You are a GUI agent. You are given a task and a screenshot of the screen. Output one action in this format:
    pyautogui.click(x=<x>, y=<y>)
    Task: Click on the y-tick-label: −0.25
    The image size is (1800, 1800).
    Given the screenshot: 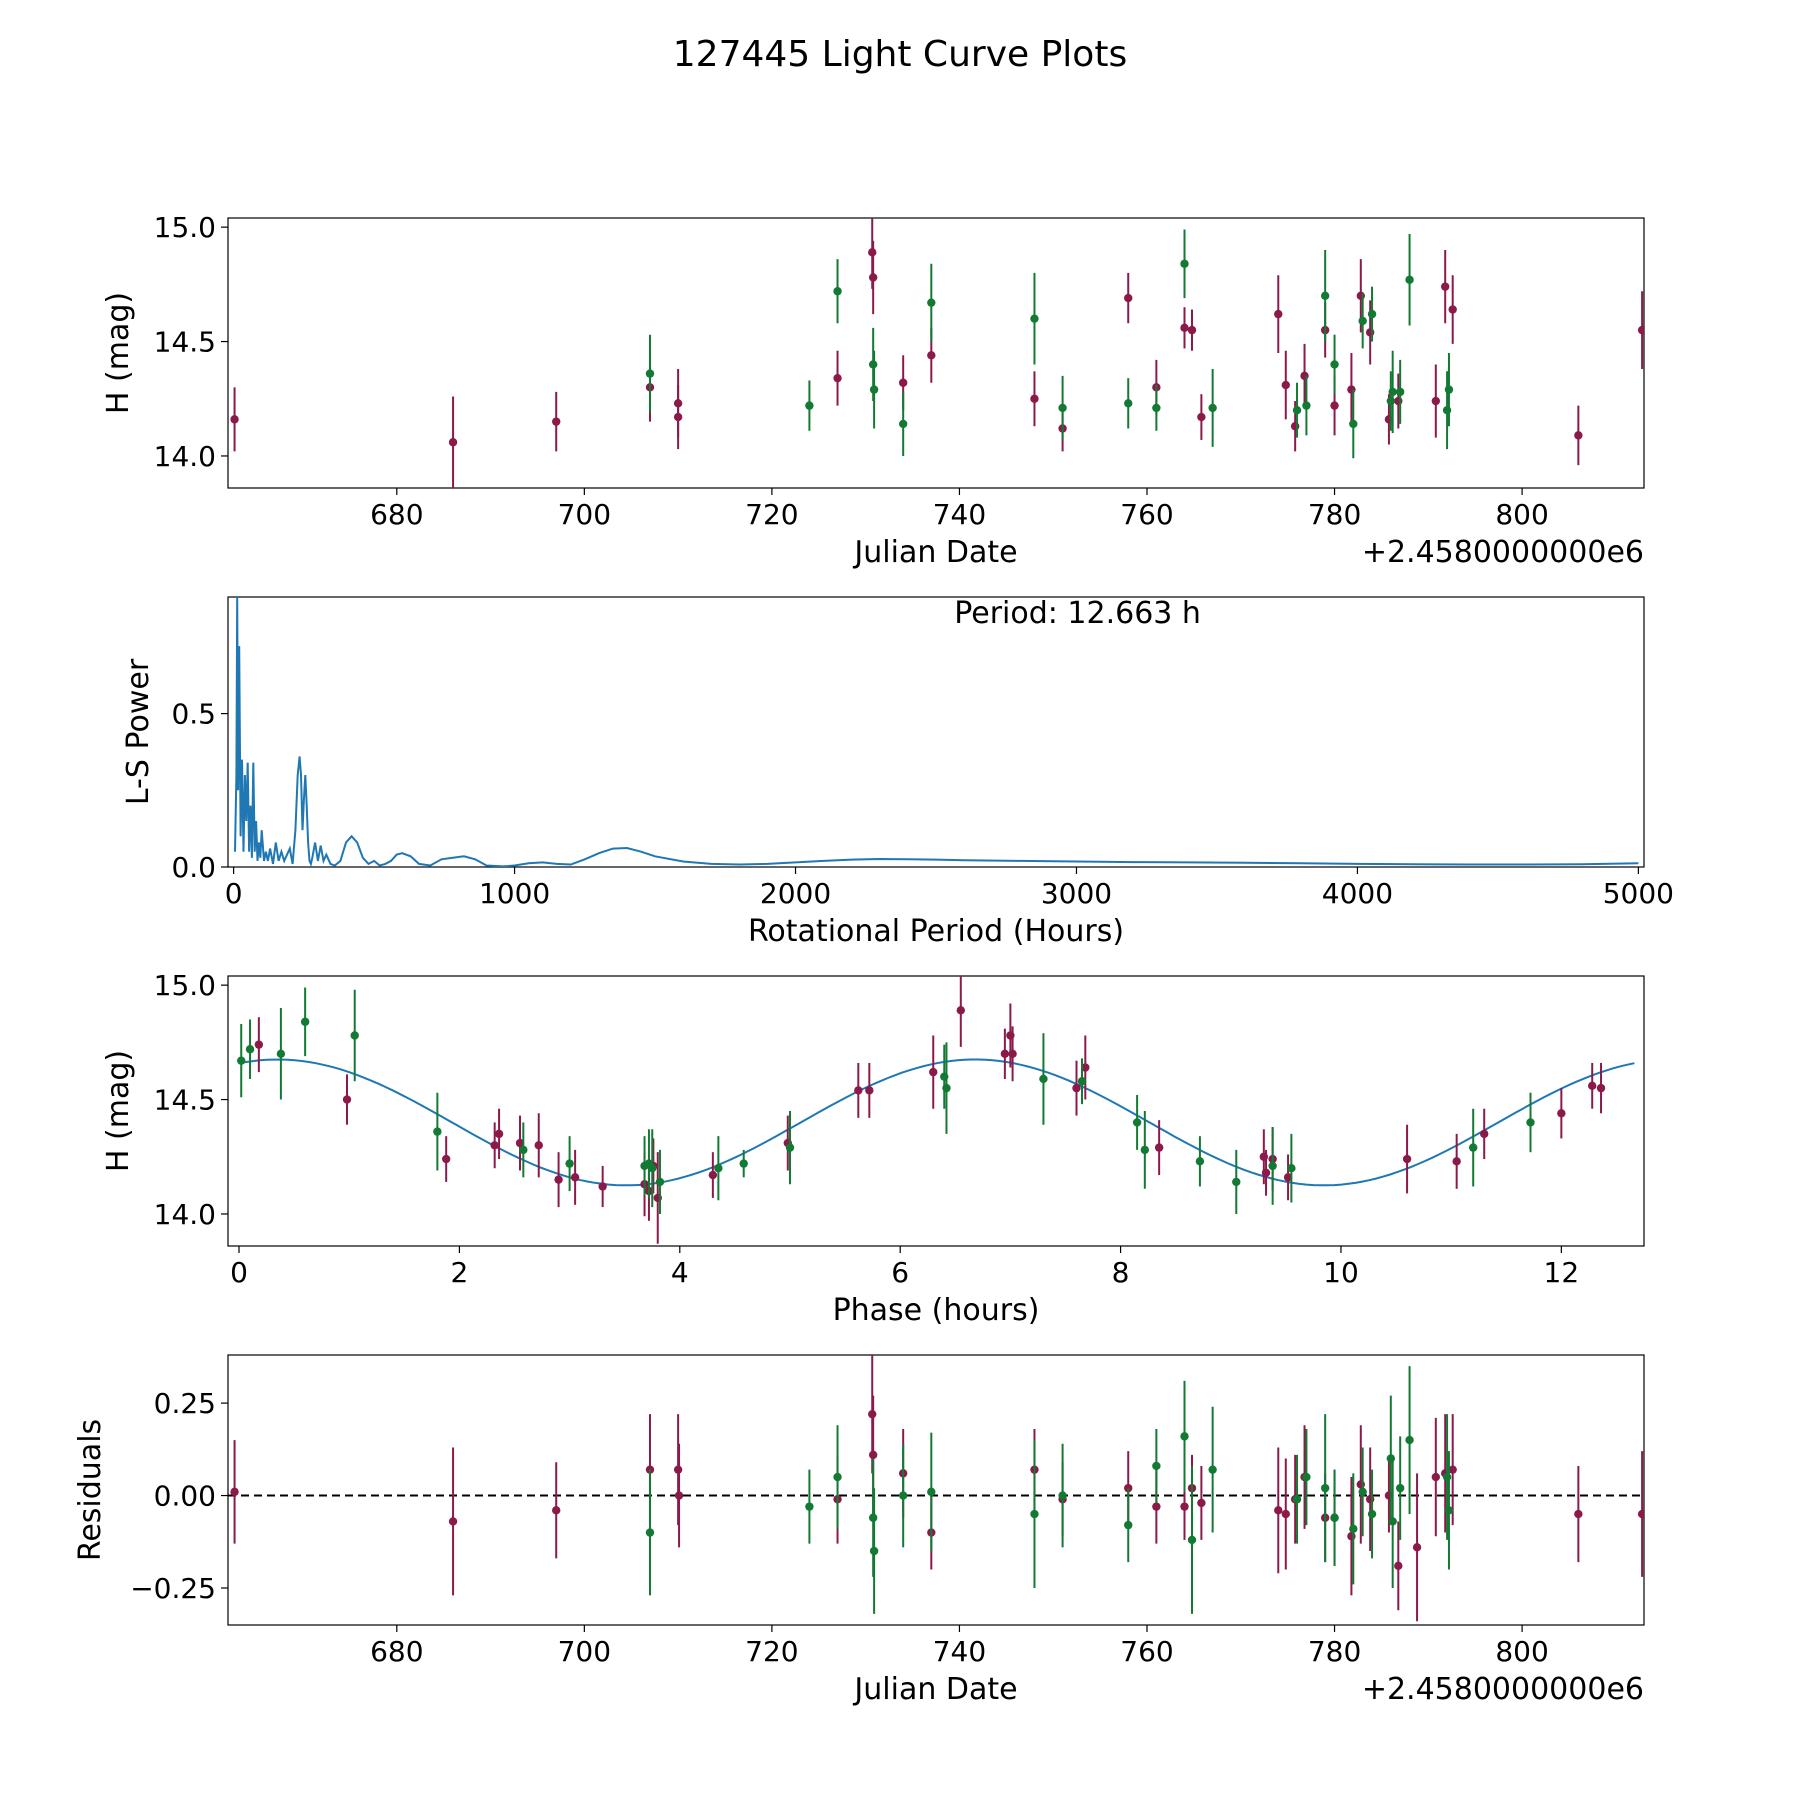 What is the action you would take?
    pyautogui.click(x=173, y=1588)
    